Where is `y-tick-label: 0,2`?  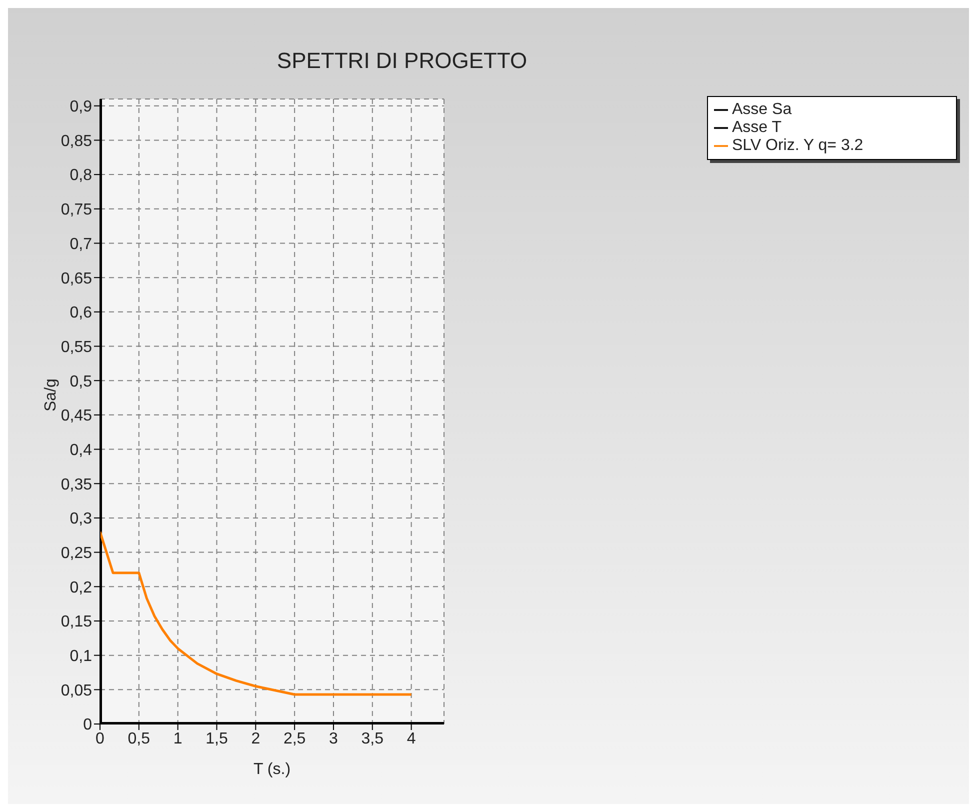 y-tick-label: 0,2 is located at coordinates (81, 587).